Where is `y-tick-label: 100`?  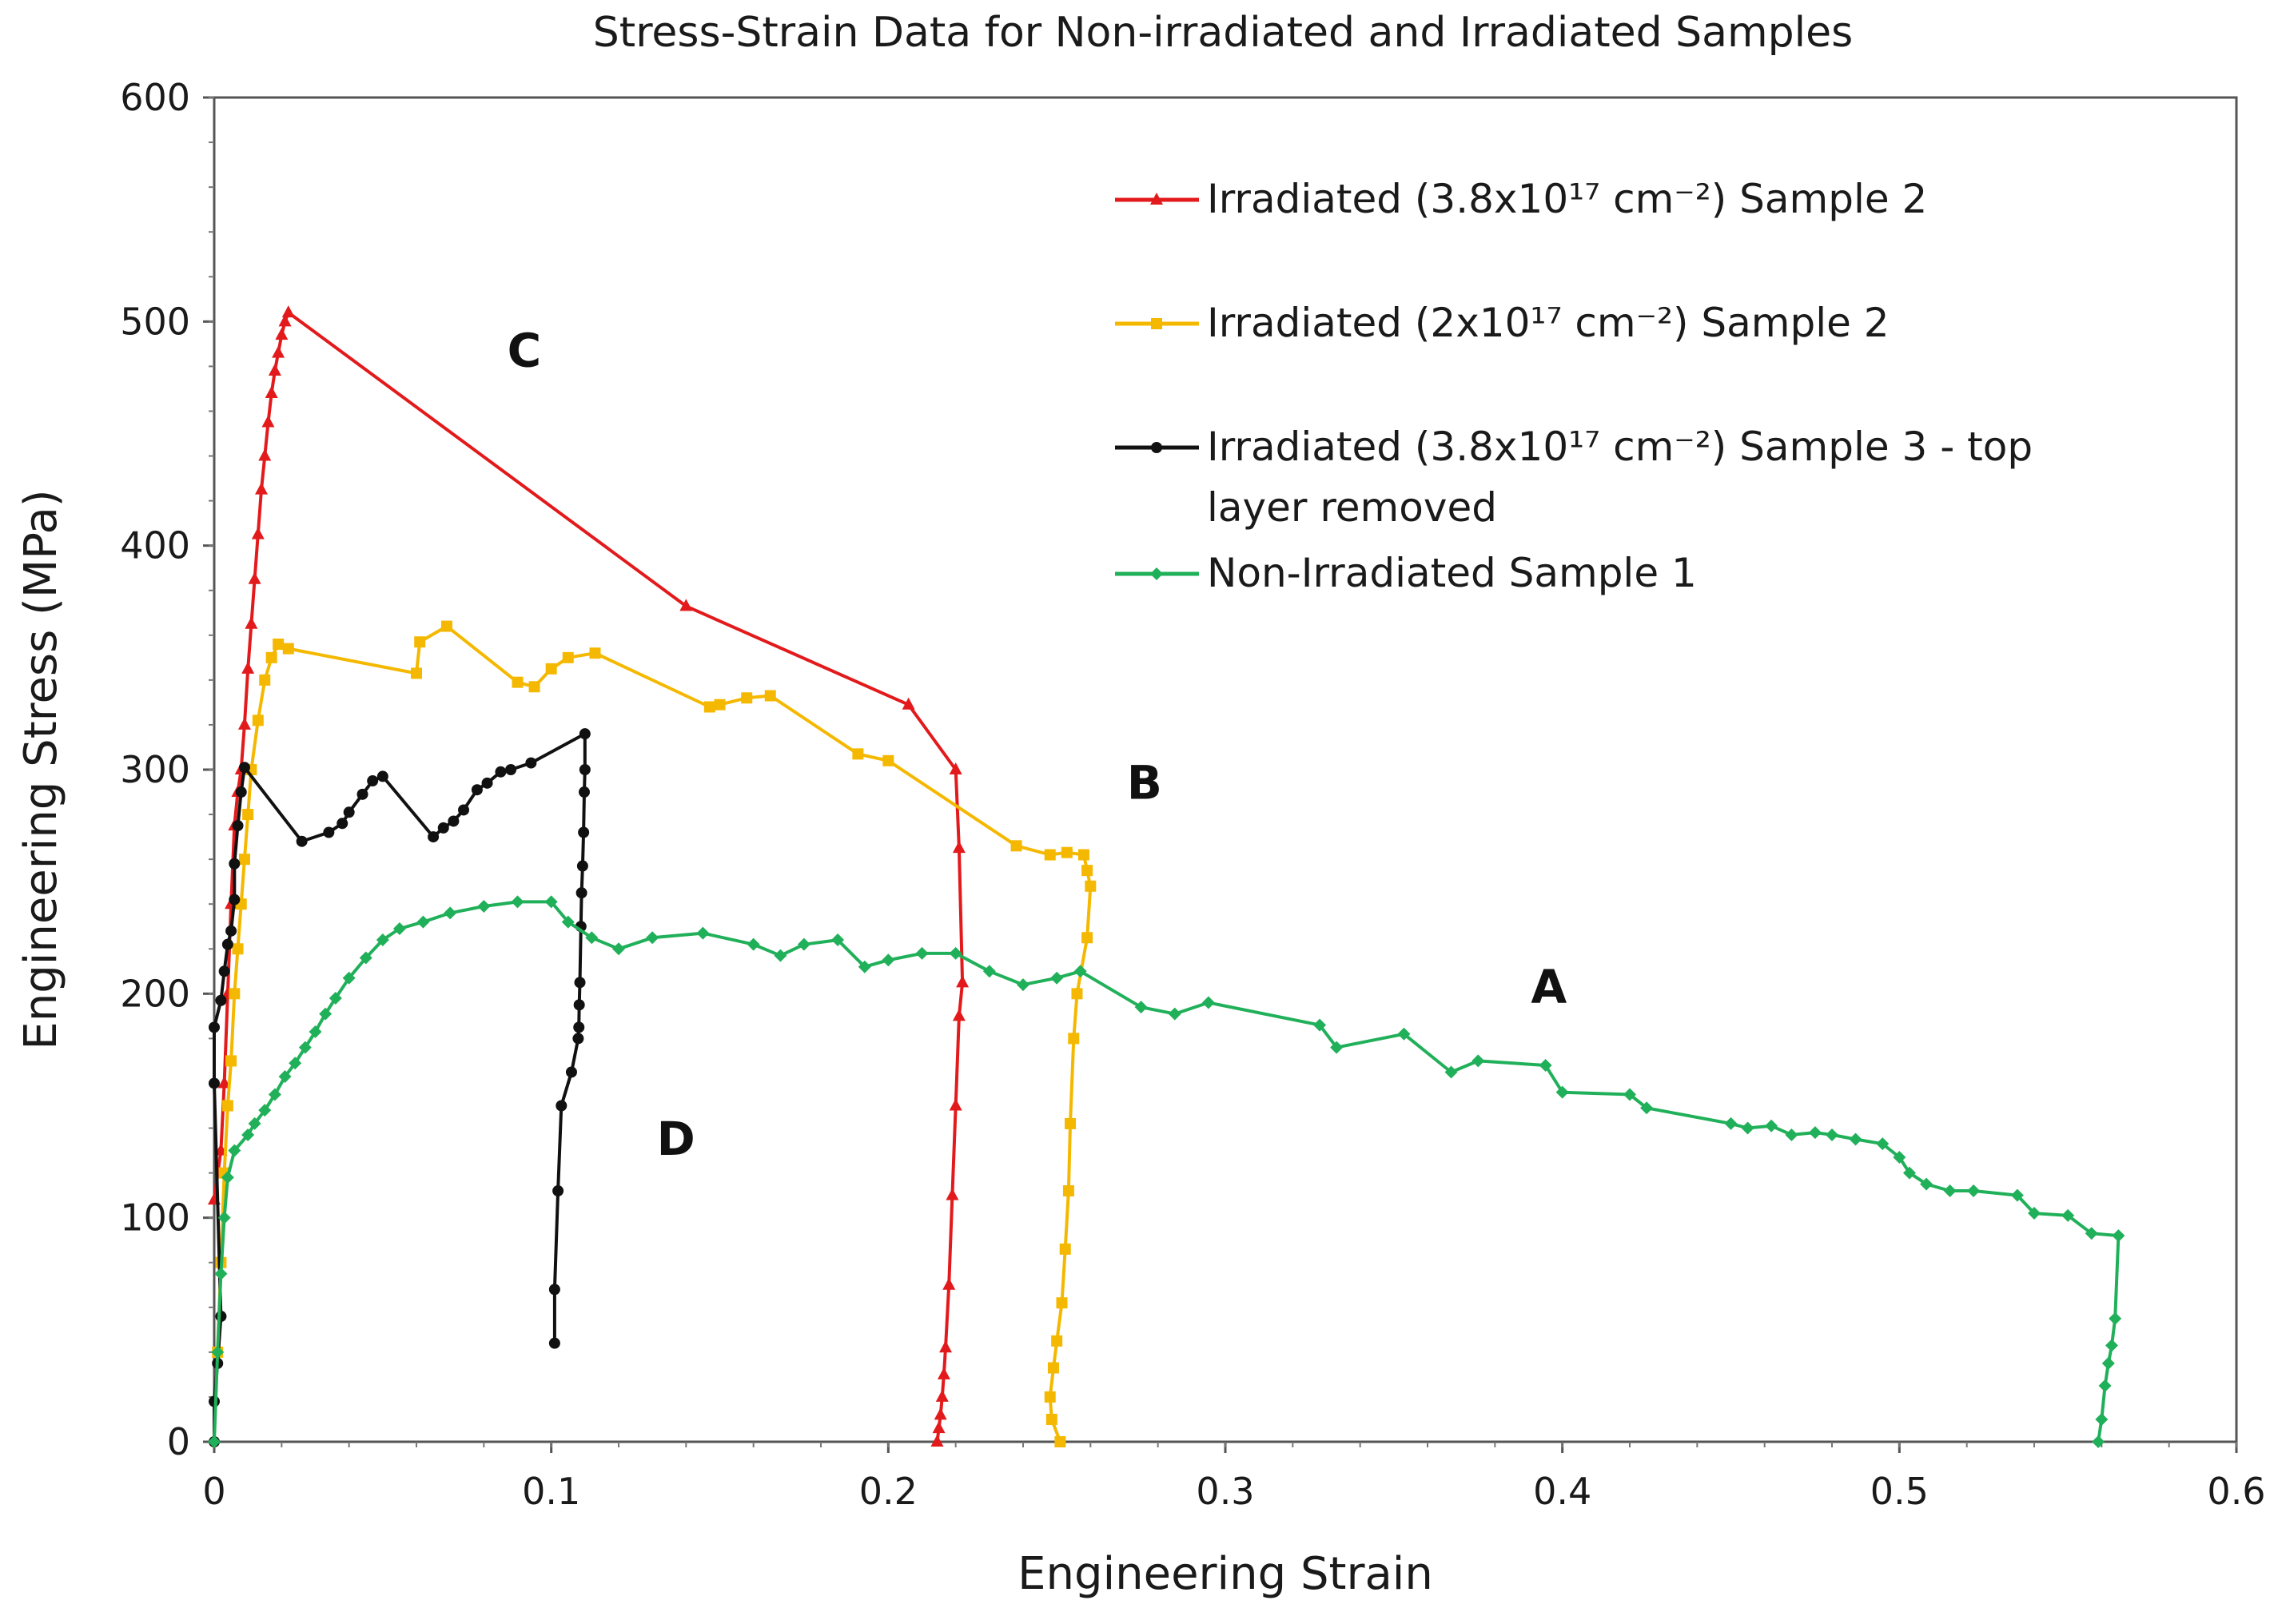
y-tick-label: 100 is located at coordinates (155, 1218).